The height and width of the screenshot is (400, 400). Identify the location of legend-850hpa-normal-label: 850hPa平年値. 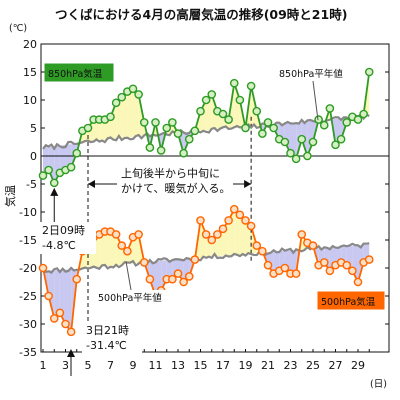
(311, 74).